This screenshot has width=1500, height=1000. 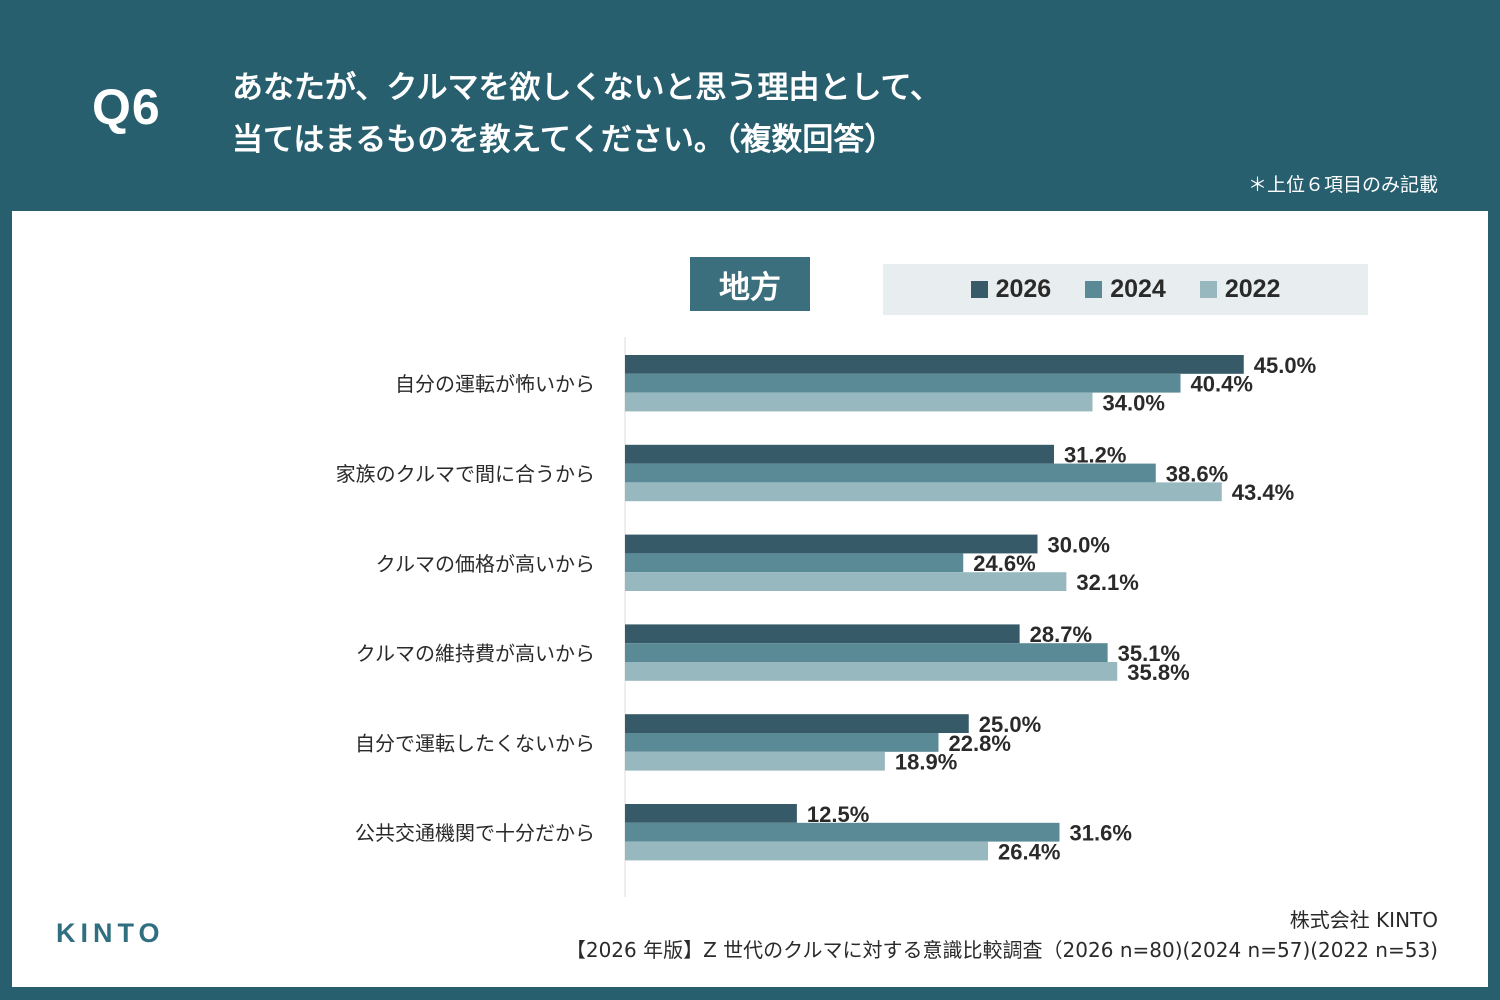 I want to click on data-label-2024: 24.6%, so click(x=1004, y=563).